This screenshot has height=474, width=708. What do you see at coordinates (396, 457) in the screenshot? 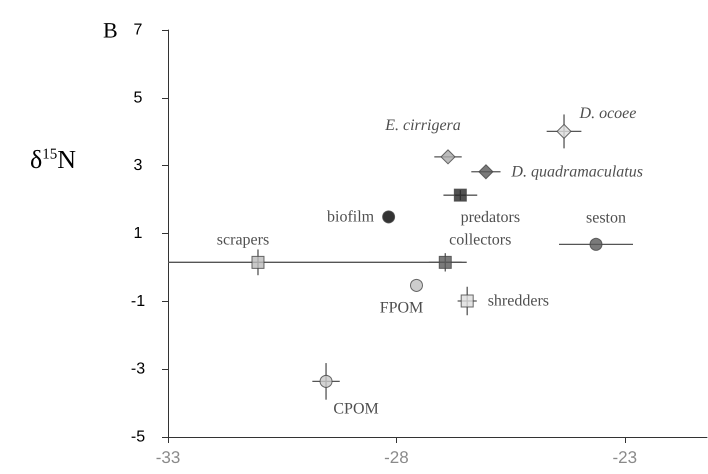
I see `x-tick-label: -28` at bounding box center [396, 457].